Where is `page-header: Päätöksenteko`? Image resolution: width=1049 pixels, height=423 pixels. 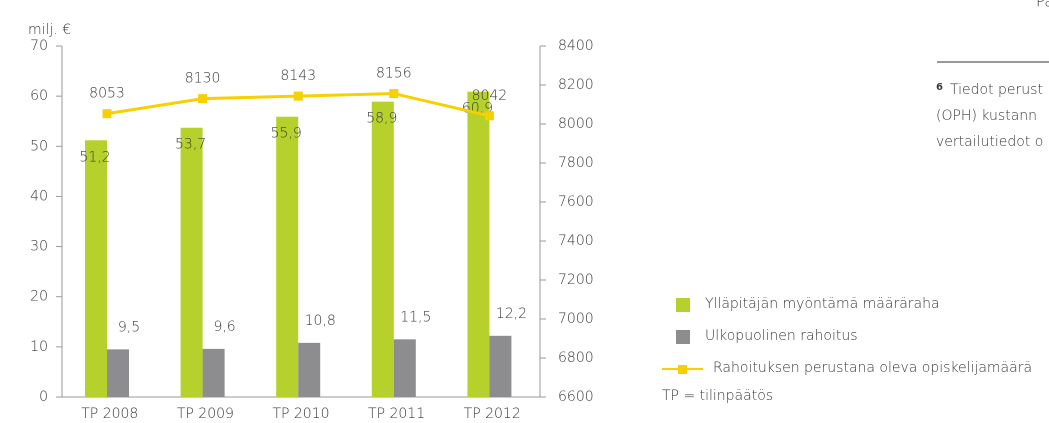 page-header: Päätöksenteko is located at coordinates (1042, 5).